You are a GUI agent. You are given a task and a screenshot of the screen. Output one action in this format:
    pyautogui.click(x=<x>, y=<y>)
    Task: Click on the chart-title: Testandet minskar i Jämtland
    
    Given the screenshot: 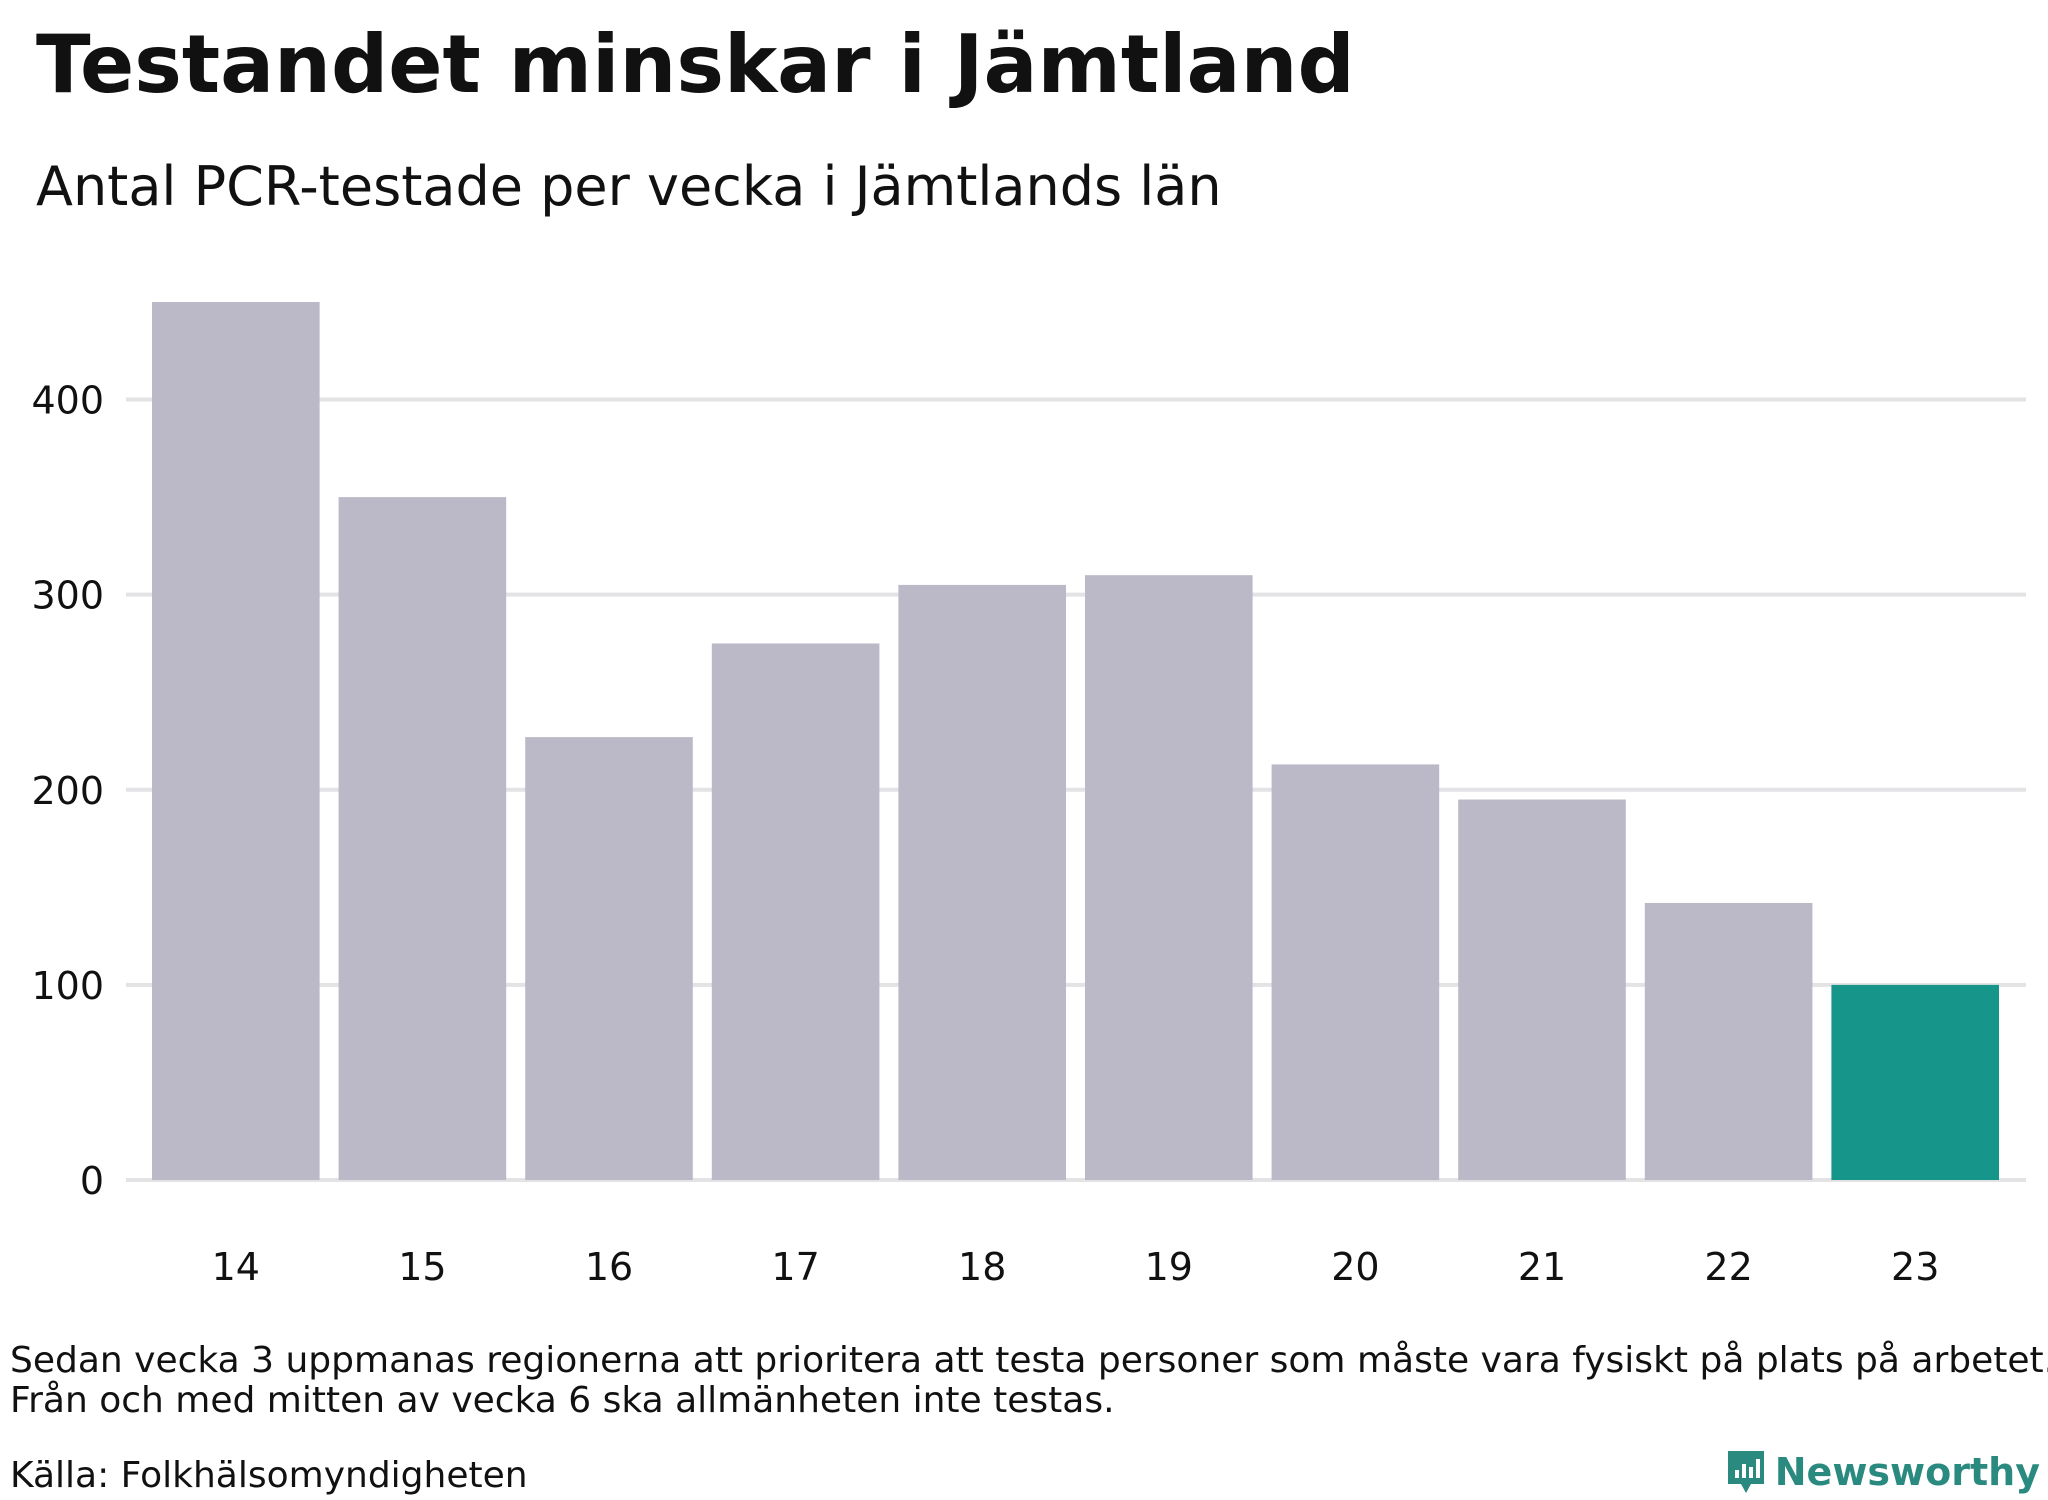 What is the action you would take?
    pyautogui.click(x=695, y=64)
    